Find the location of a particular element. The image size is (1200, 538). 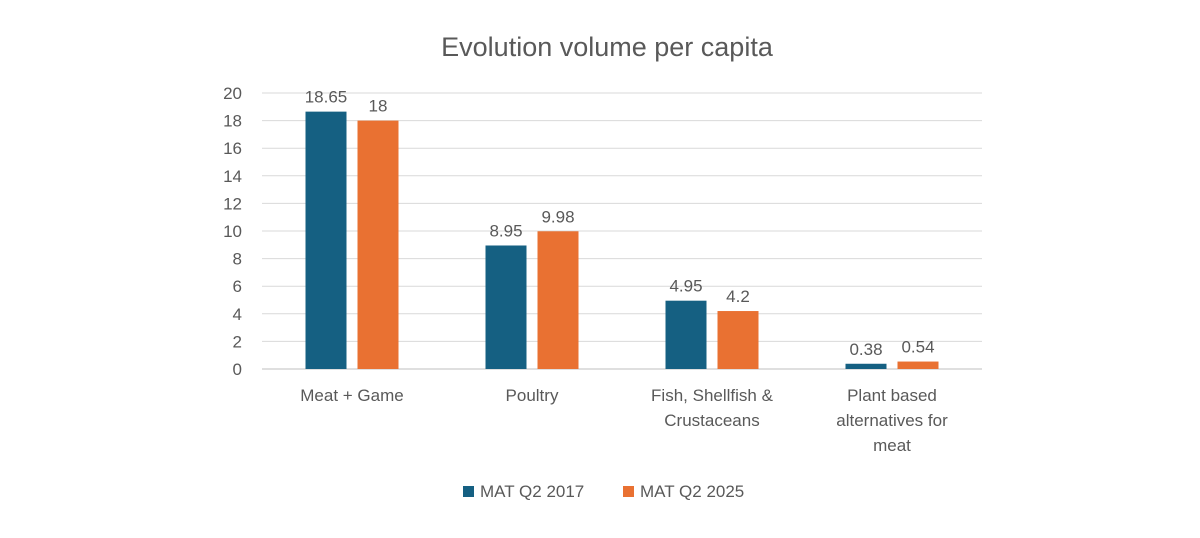

y-tick-label: 2 is located at coordinates (237, 341).